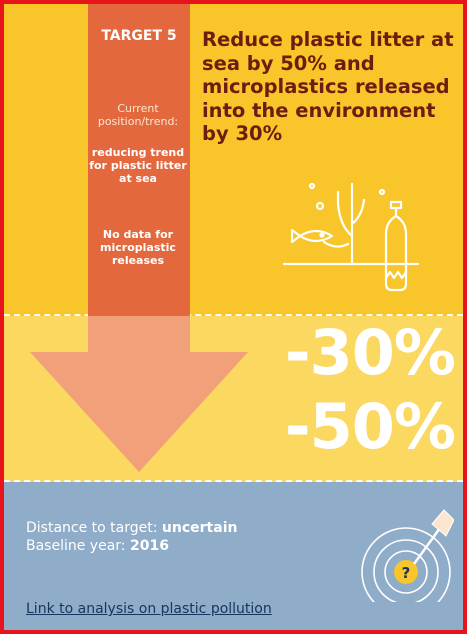 The width and height of the screenshot is (467, 634). Describe the element at coordinates (149, 609) in the screenshot. I see `analysis-link: Link to analysis on plastic pollution` at that location.